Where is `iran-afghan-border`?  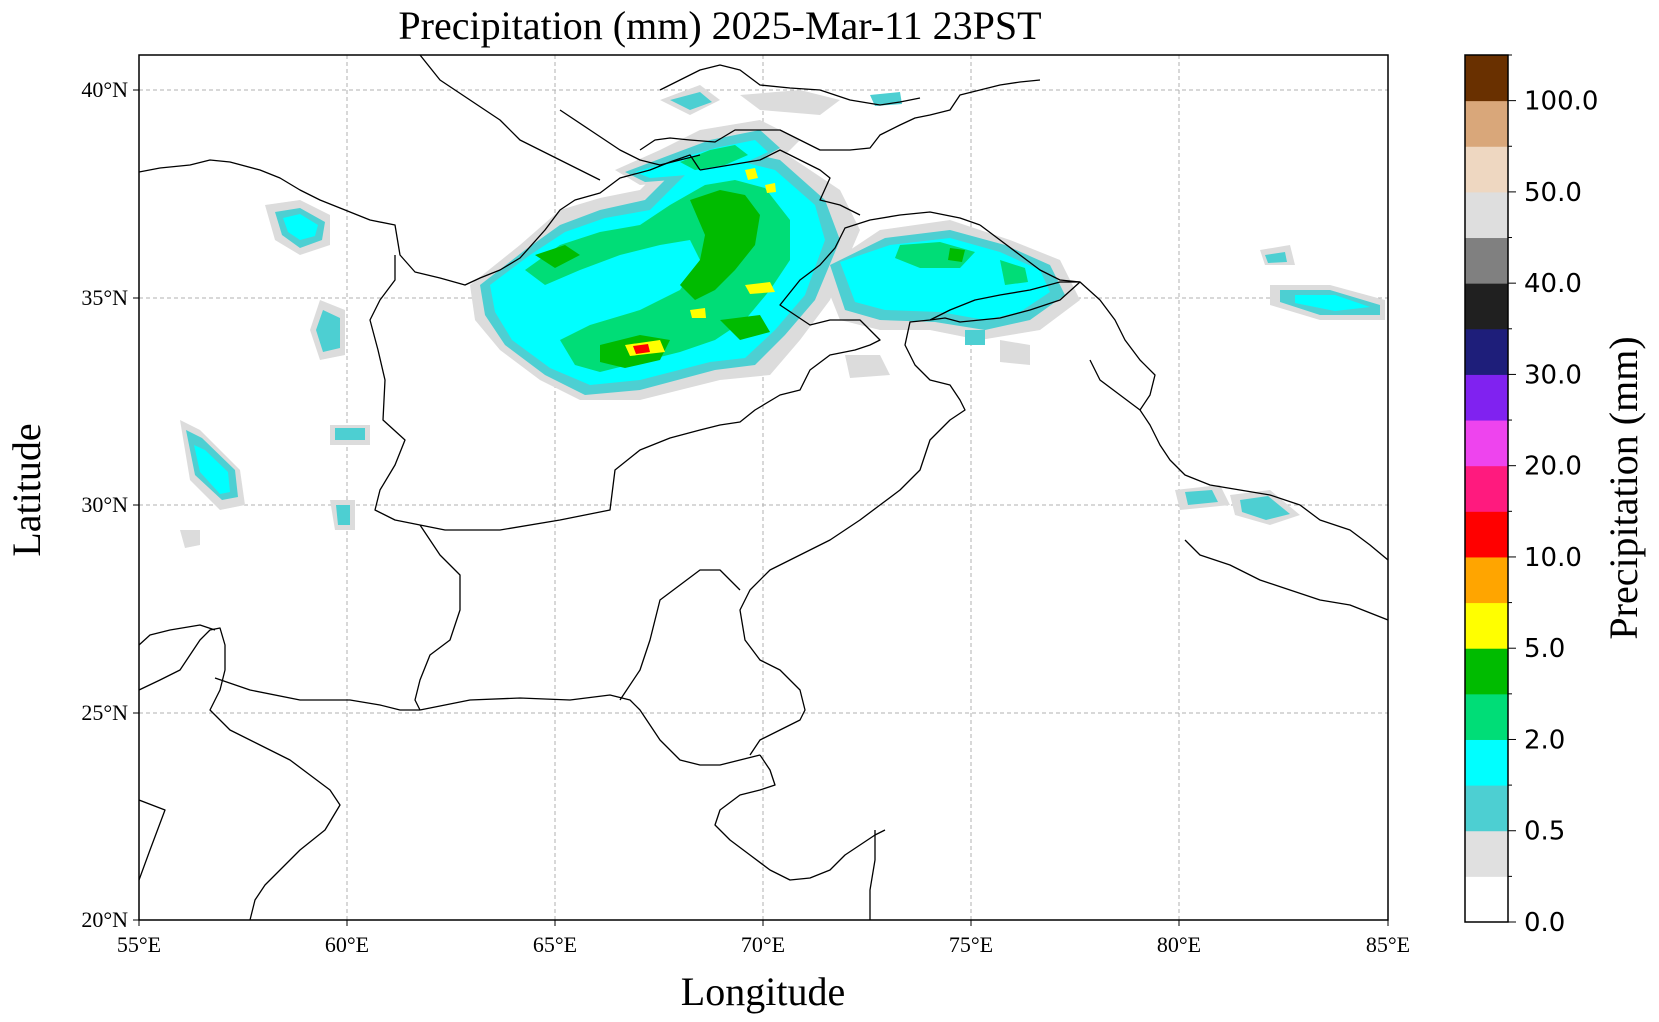 iran-afghan-border is located at coordinates (395, 390).